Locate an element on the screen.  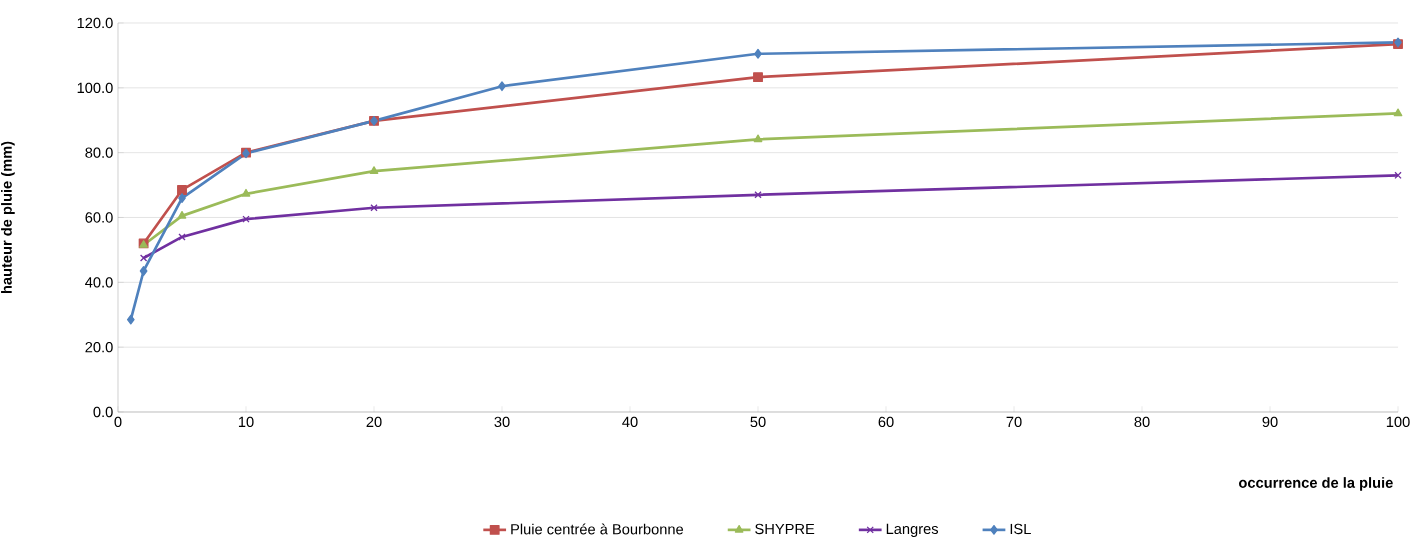
legend-label: Langres is located at coordinates (912, 530).